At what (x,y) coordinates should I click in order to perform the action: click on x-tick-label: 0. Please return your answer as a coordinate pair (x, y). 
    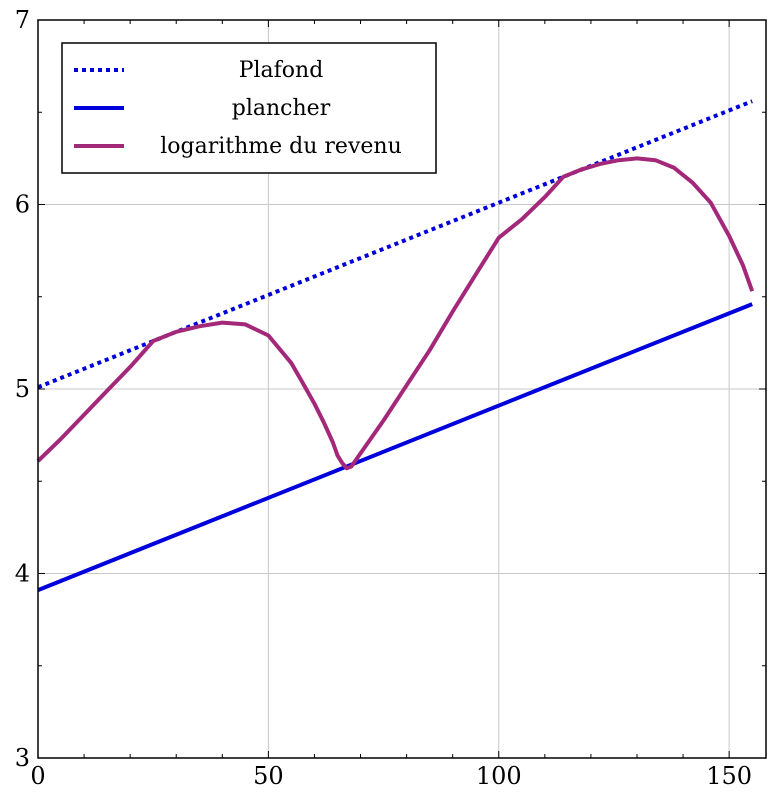
    Looking at the image, I should click on (37, 776).